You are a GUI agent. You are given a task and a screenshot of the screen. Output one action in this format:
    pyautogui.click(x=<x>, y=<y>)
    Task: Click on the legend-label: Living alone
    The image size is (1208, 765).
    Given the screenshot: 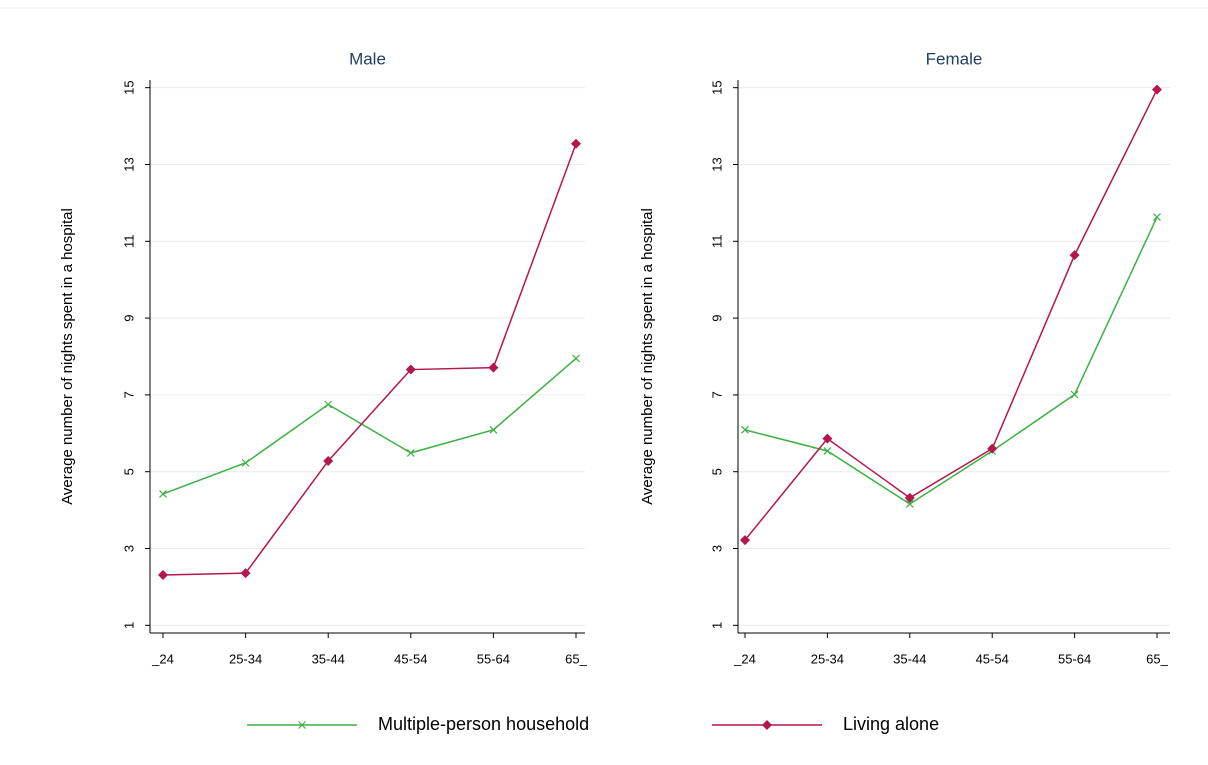 What is the action you would take?
    pyautogui.click(x=891, y=724)
    